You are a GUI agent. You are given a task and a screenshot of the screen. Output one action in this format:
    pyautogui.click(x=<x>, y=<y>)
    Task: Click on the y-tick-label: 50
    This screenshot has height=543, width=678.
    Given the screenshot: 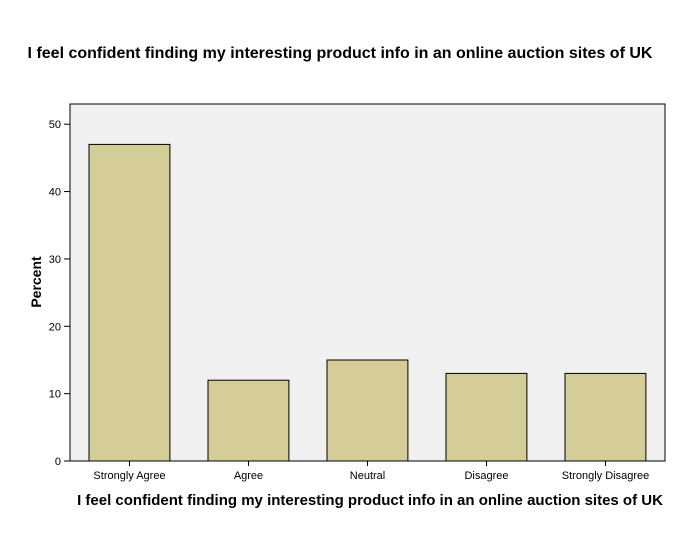 What is the action you would take?
    pyautogui.click(x=55, y=125)
    